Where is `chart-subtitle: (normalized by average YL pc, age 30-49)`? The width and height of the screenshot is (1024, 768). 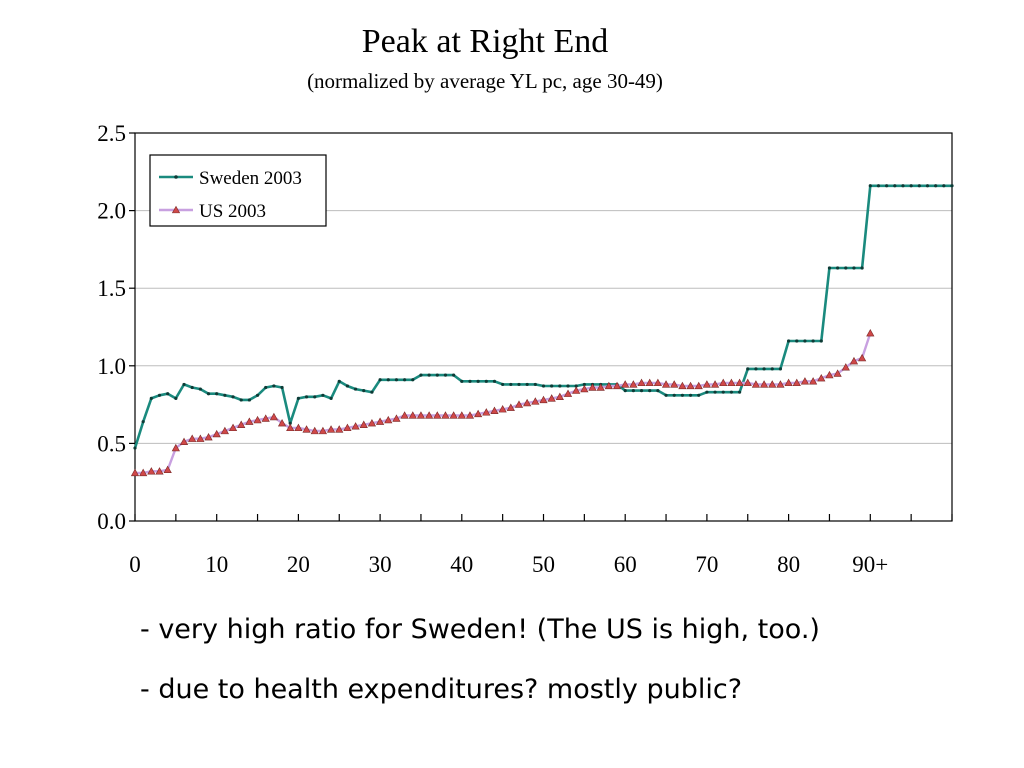
chart-subtitle: (normalized by average YL pc, age 30-49) is located at coordinates (485, 81).